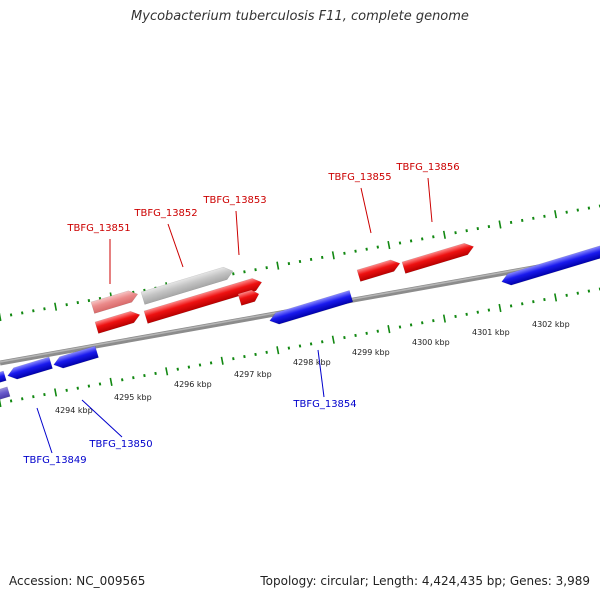  What do you see at coordinates (550, 265) in the screenshot?
I see `gene-arrow-right-edge` at bounding box center [550, 265].